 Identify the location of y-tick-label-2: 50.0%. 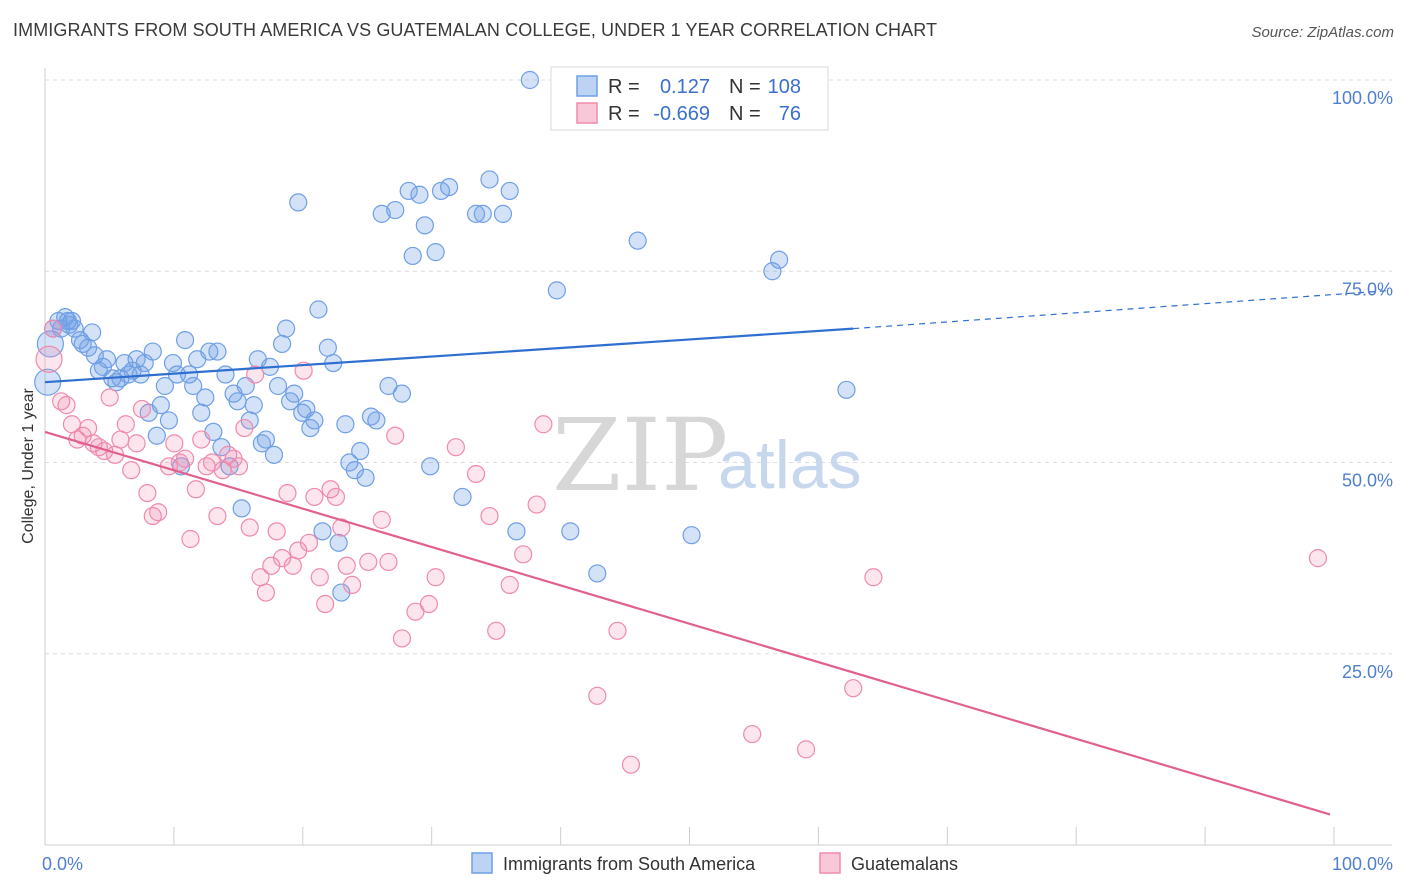
(1367, 481).